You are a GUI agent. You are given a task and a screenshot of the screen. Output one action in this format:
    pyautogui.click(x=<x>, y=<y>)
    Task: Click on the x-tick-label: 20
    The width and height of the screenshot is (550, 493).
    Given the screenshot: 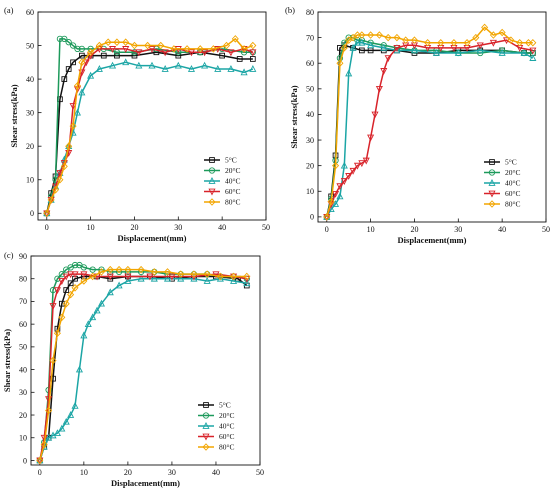 What is the action you would take?
    pyautogui.click(x=128, y=472)
    